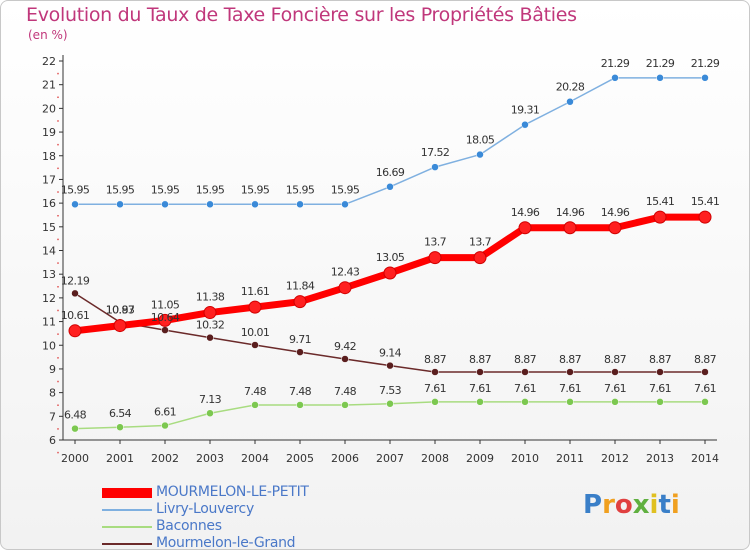  What do you see at coordinates (345, 391) in the screenshot?
I see `data-label-baconnes: 7.48` at bounding box center [345, 391].